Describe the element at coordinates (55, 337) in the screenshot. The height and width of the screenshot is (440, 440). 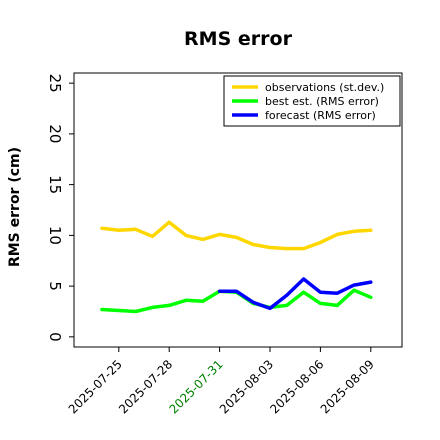
I see `y-tick-label: 0` at that location.